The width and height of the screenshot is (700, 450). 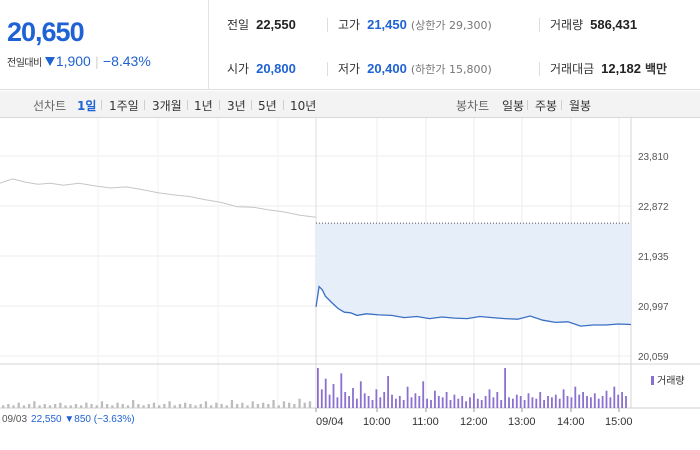 What do you see at coordinates (593, 24) in the screenshot?
I see `stat-volume: 거래량 586,431` at bounding box center [593, 24].